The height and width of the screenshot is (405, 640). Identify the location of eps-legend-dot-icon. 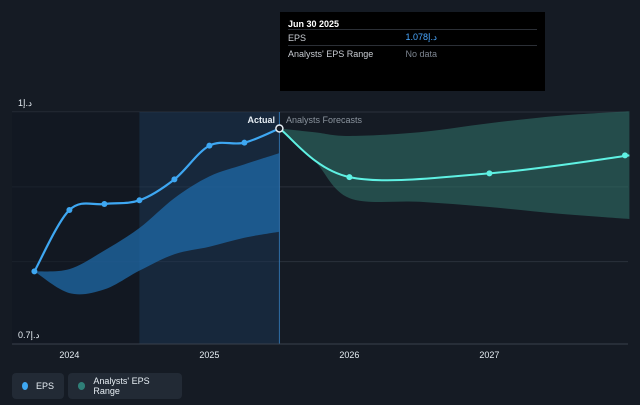
(25, 386).